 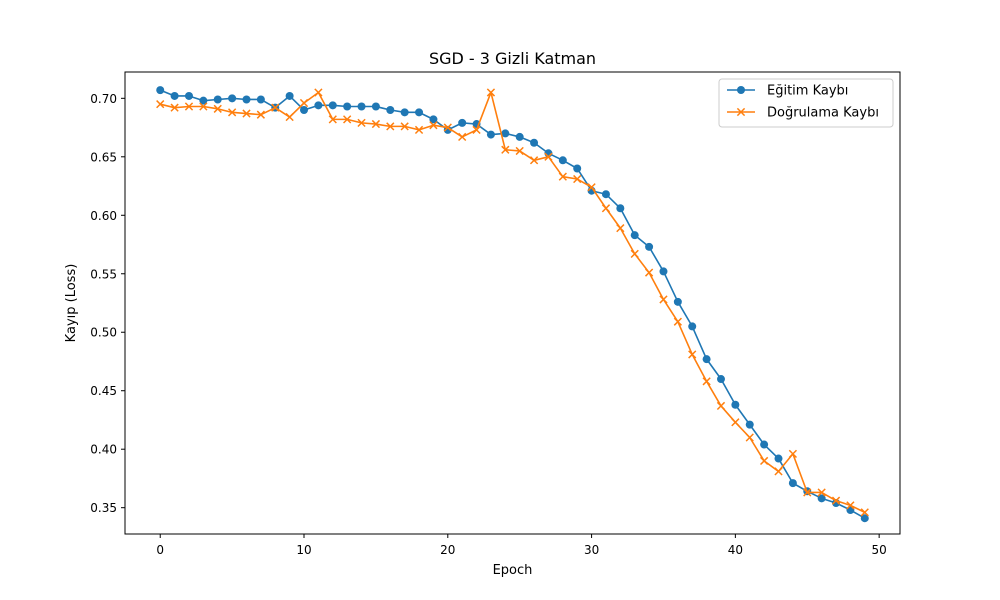 I want to click on x-tick-label: 20, so click(x=447, y=550).